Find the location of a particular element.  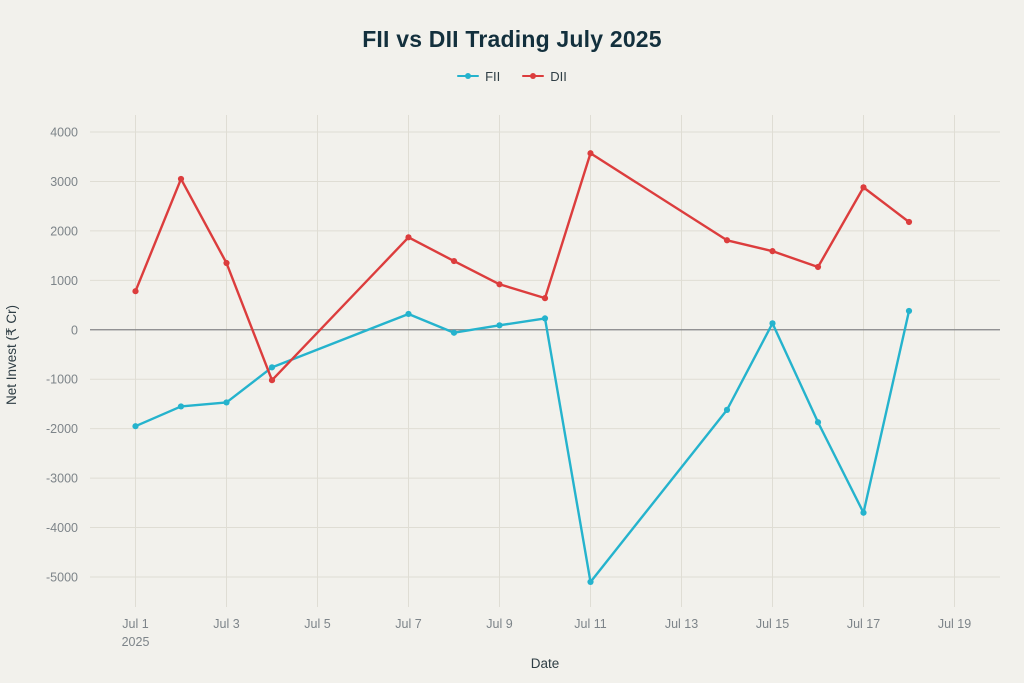

x-tick-label: Jul 9 is located at coordinates (499, 624).